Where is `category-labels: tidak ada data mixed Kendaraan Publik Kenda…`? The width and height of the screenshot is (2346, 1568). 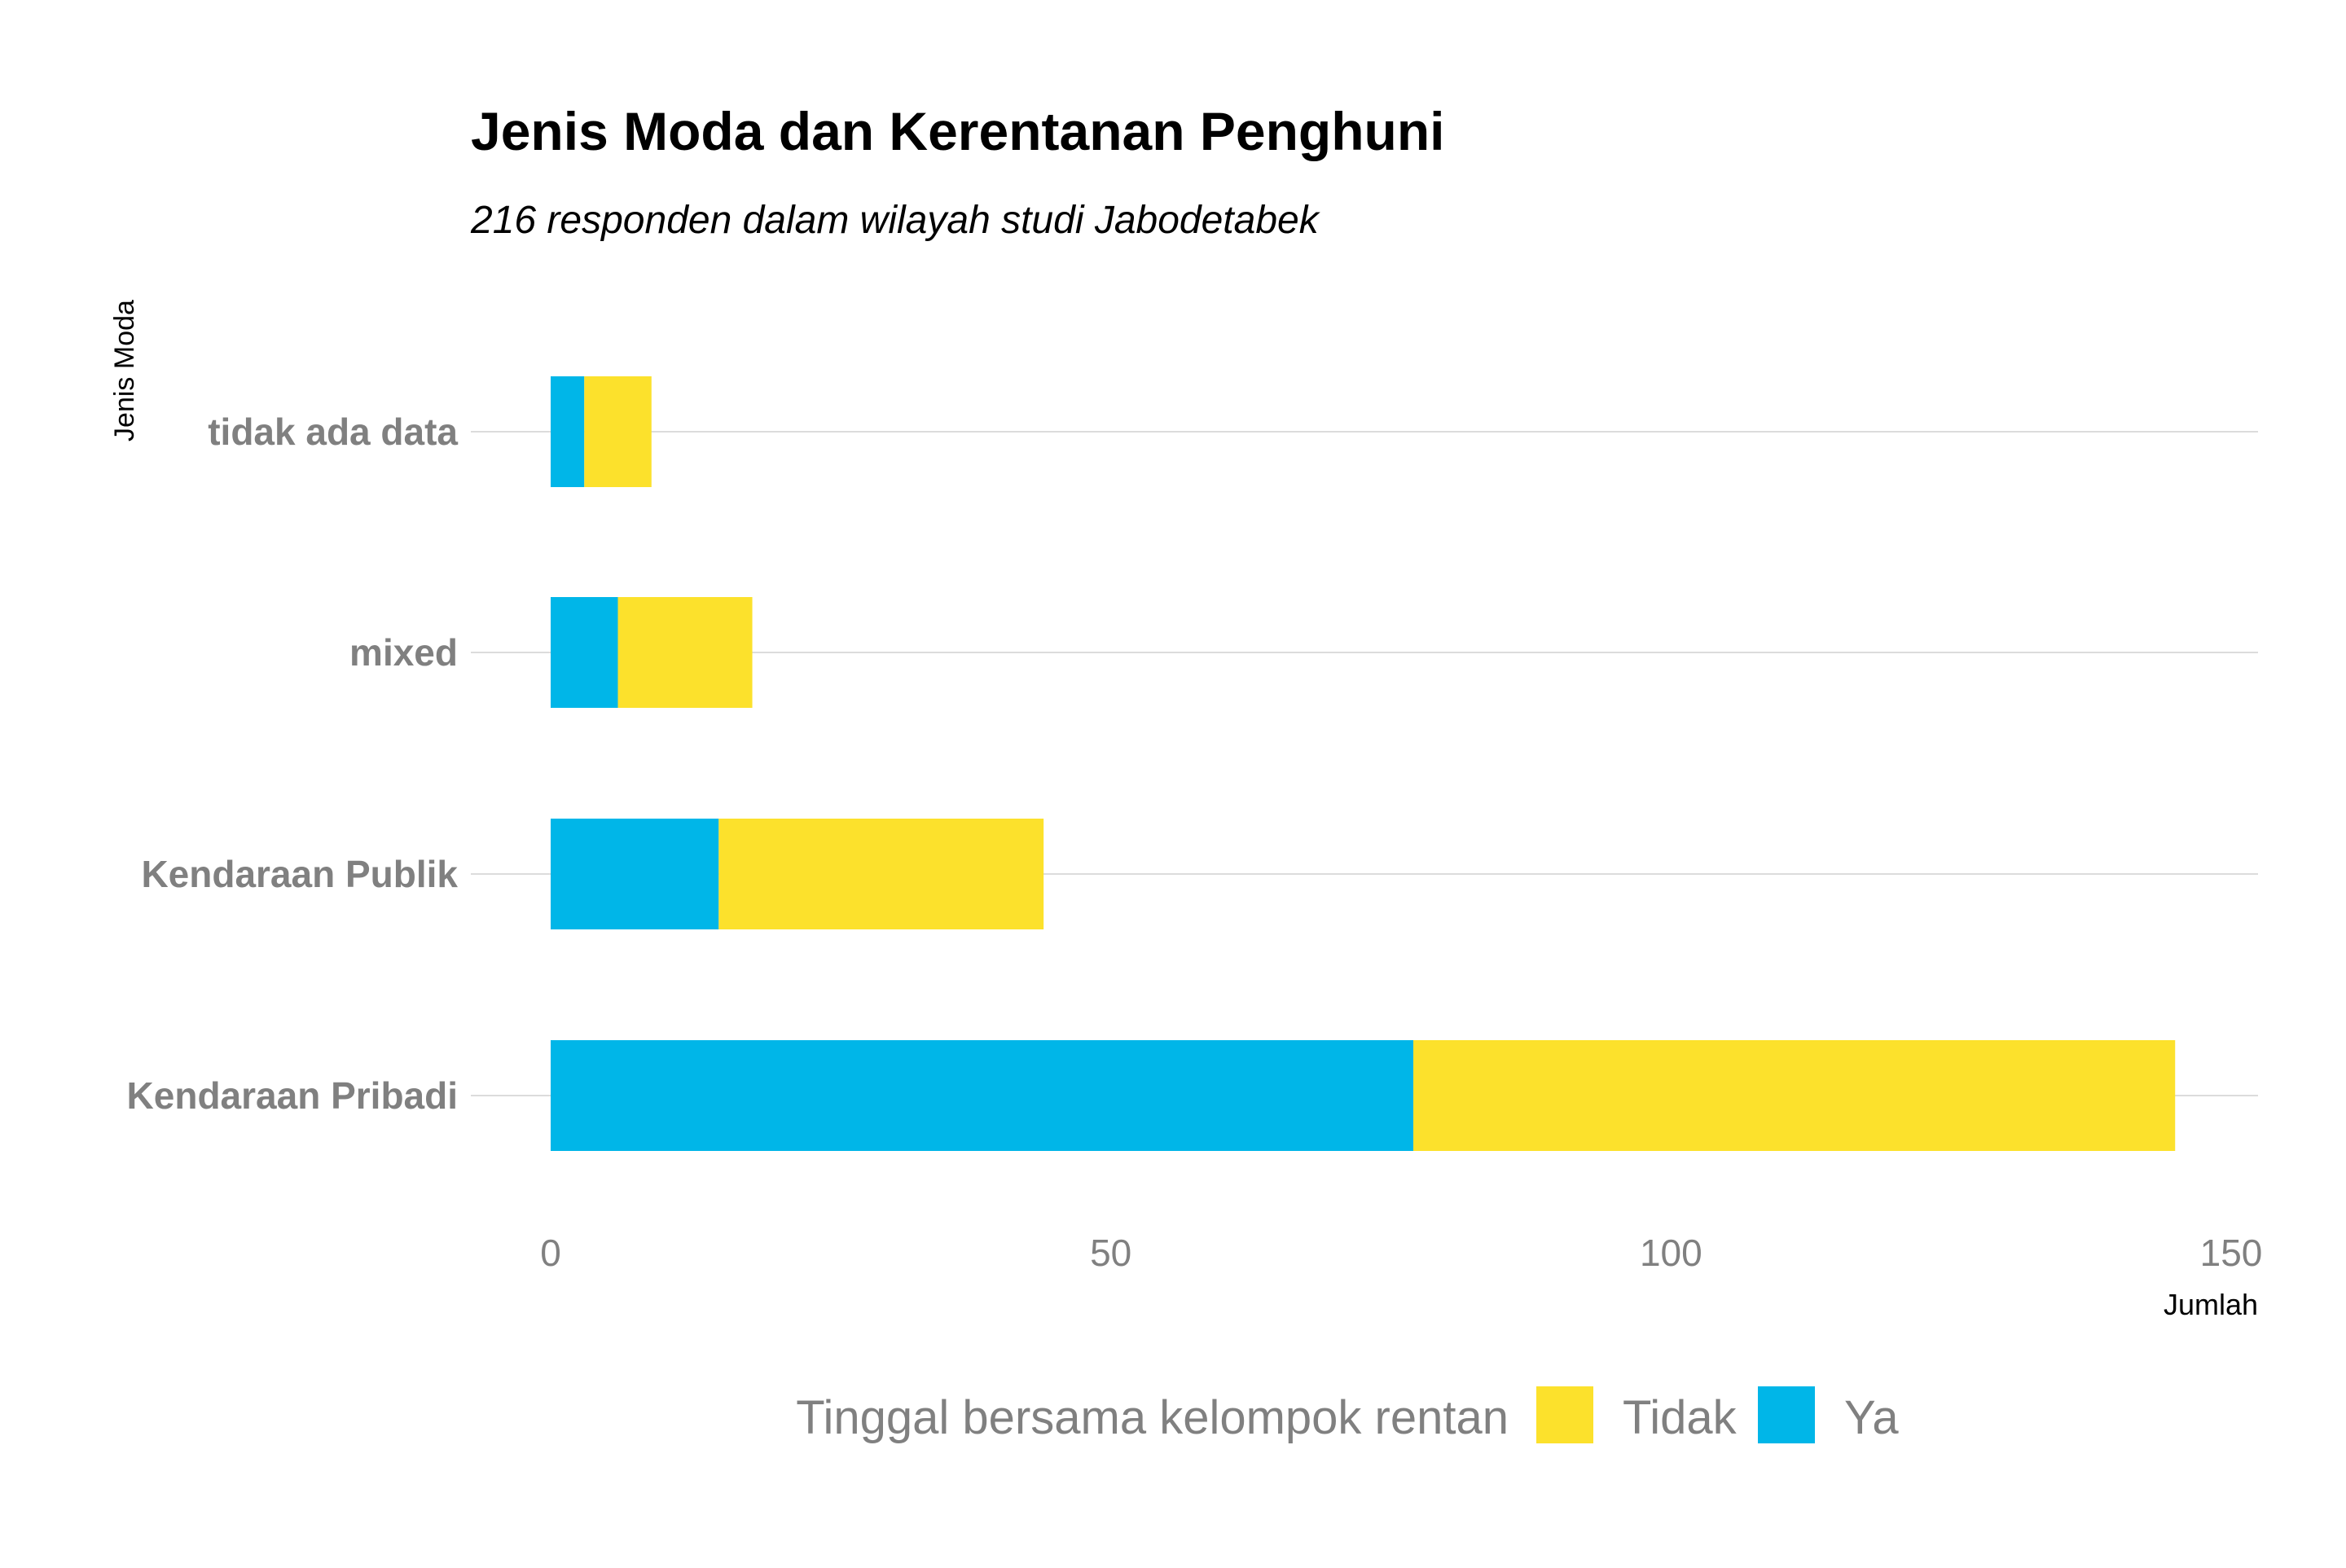 category-labels: tidak ada data mixed Kendaraan Publik Kenda… is located at coordinates (293, 764).